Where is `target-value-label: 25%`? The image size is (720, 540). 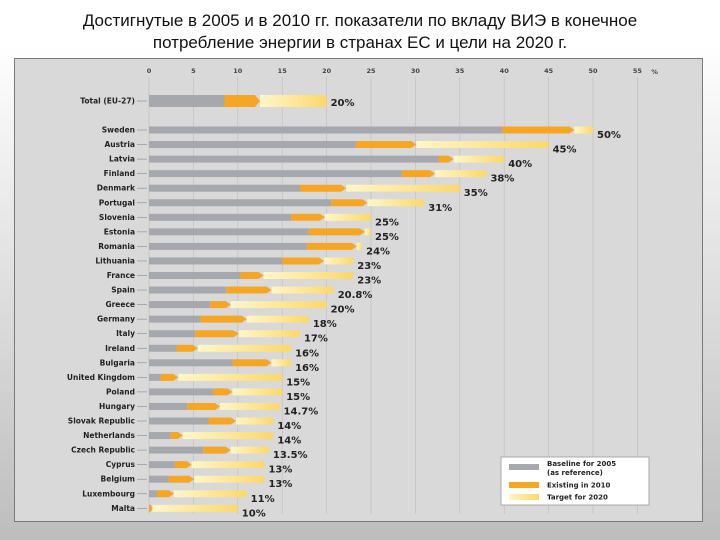 target-value-label: 25% is located at coordinates (387, 222).